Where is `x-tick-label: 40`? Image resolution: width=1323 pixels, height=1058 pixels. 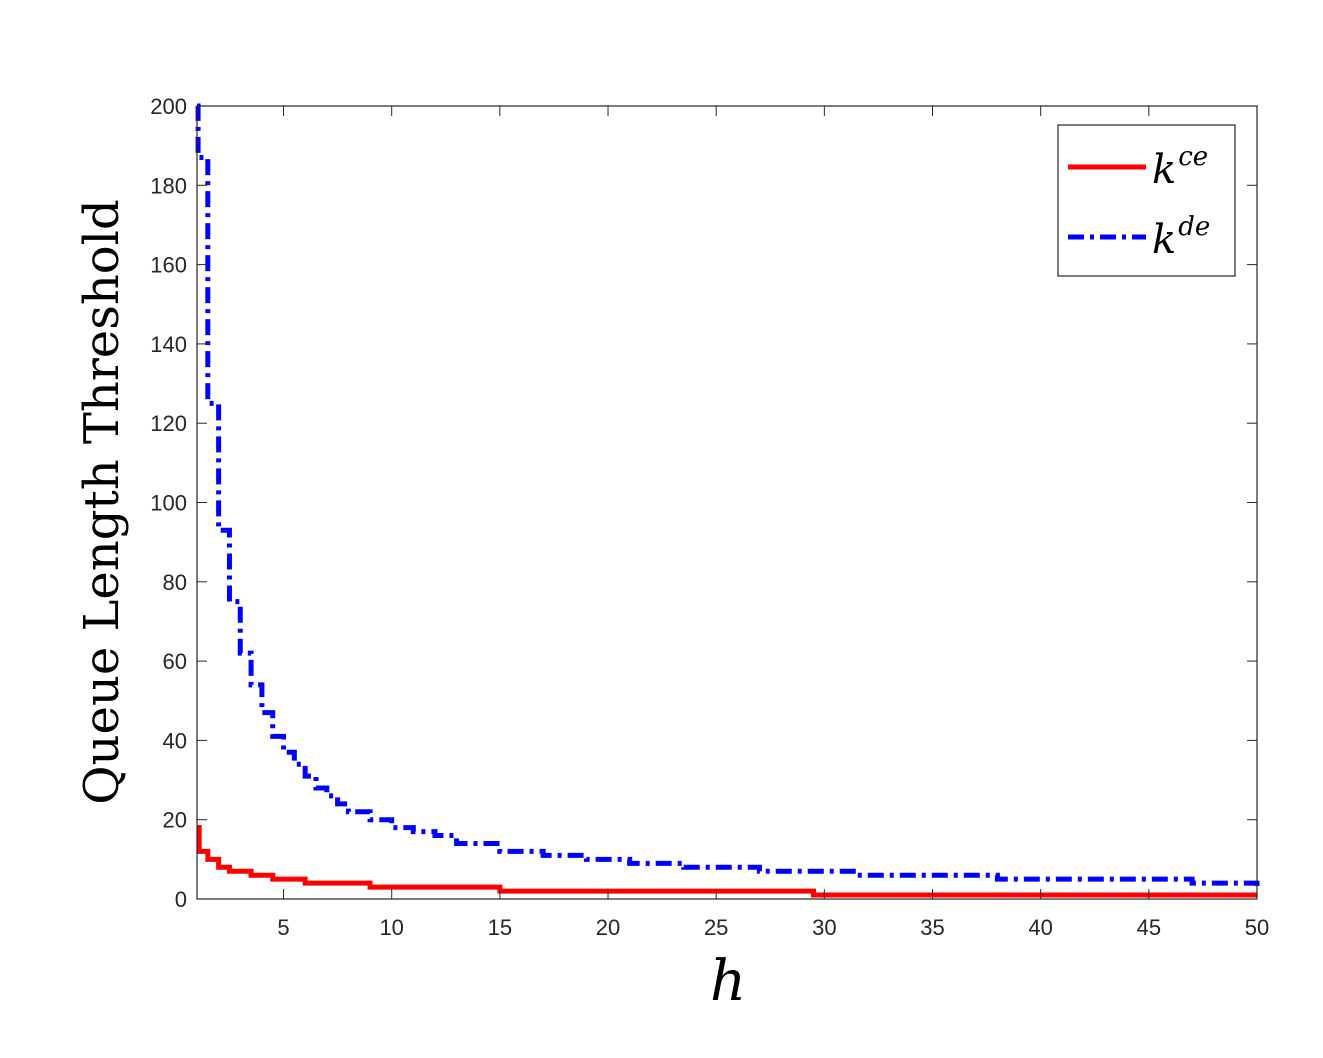
x-tick-label: 40 is located at coordinates (1040, 927).